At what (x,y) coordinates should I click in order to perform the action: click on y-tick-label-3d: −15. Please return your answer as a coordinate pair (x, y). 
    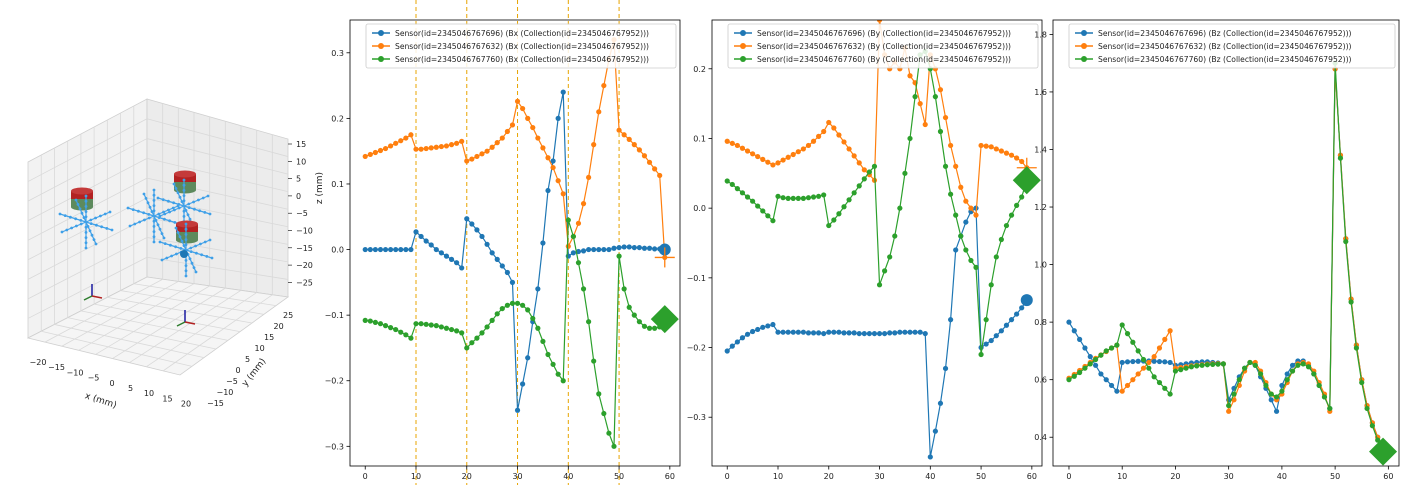
    Looking at the image, I should click on (215, 403).